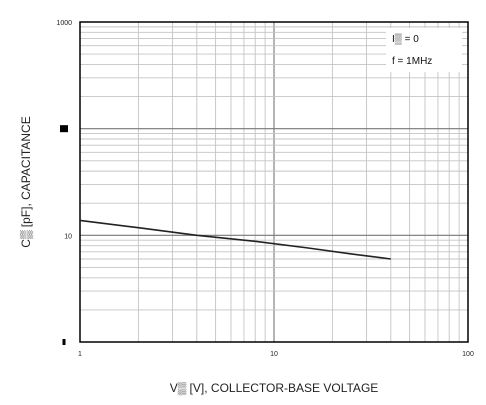 The height and width of the screenshot is (405, 486). Describe the element at coordinates (68, 236) in the screenshot. I see `y-tick-label: 10` at that location.